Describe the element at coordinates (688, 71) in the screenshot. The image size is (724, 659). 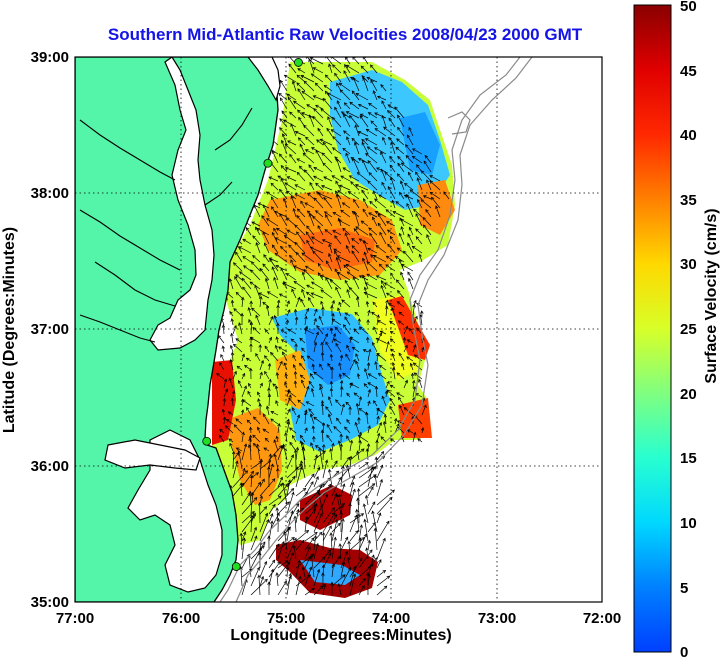
I see `colorbar-tick-label: 45` at that location.